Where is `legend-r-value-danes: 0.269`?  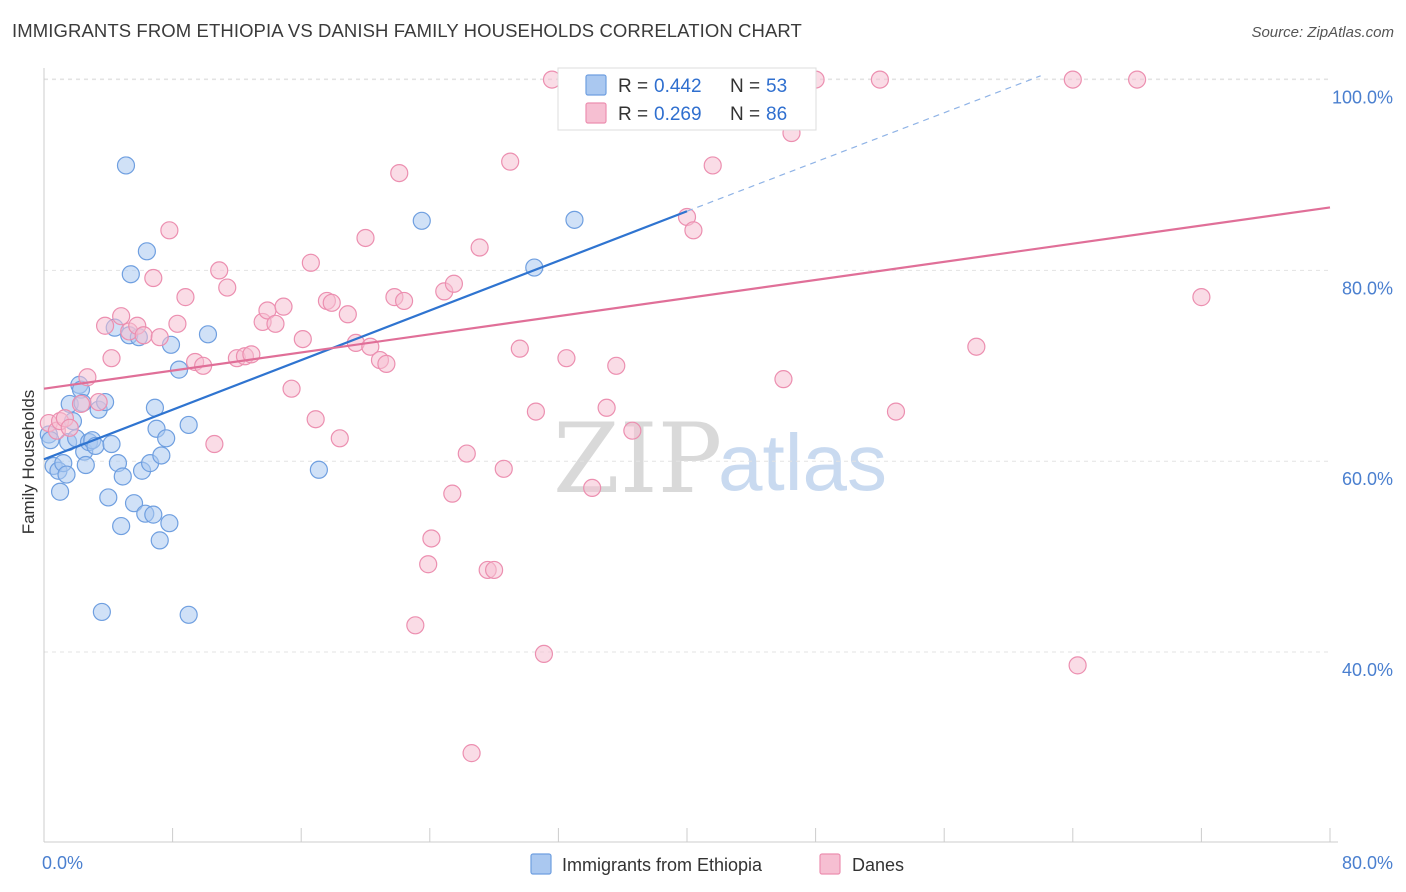 legend-r-value-danes: 0.269 is located at coordinates (678, 114).